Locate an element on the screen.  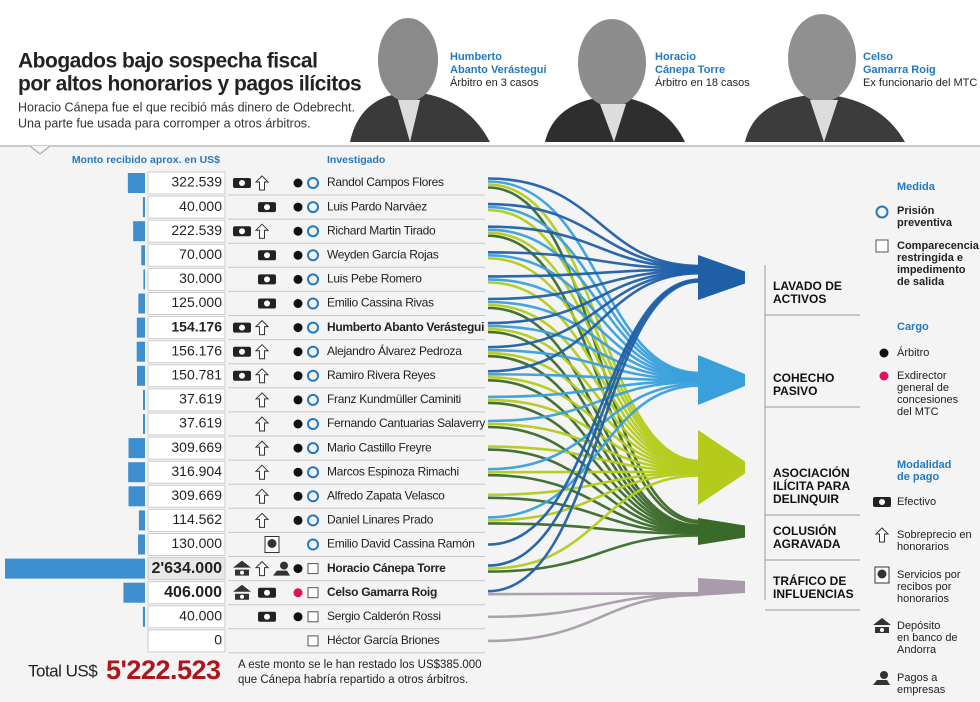
crime-label: COHECHO is located at coordinates (803, 378).